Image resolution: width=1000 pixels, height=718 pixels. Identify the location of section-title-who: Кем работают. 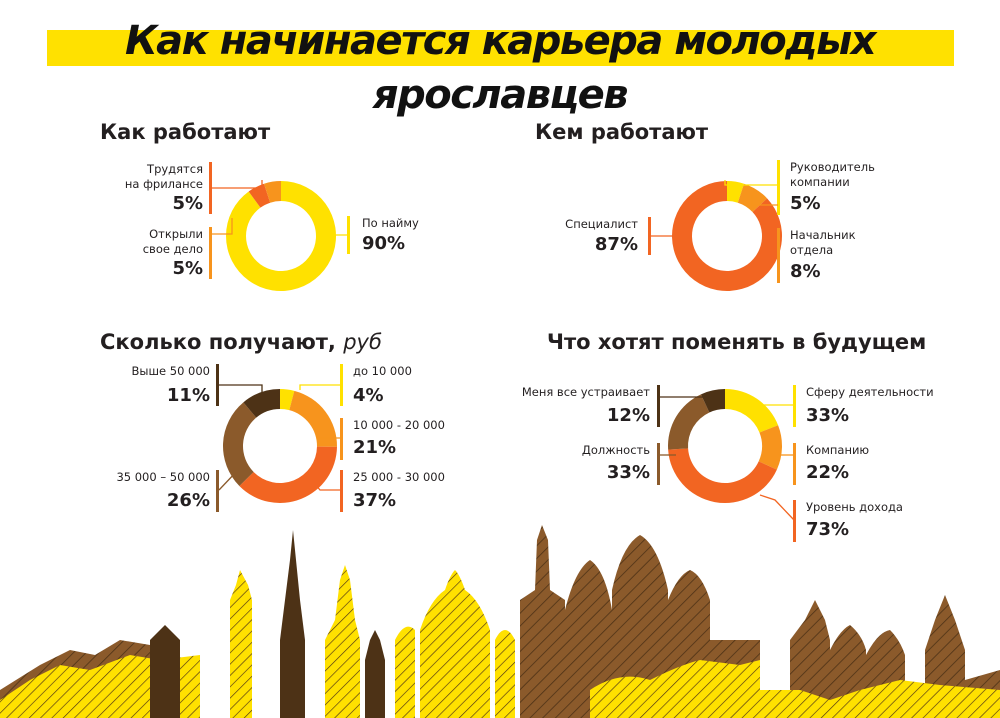
(622, 132).